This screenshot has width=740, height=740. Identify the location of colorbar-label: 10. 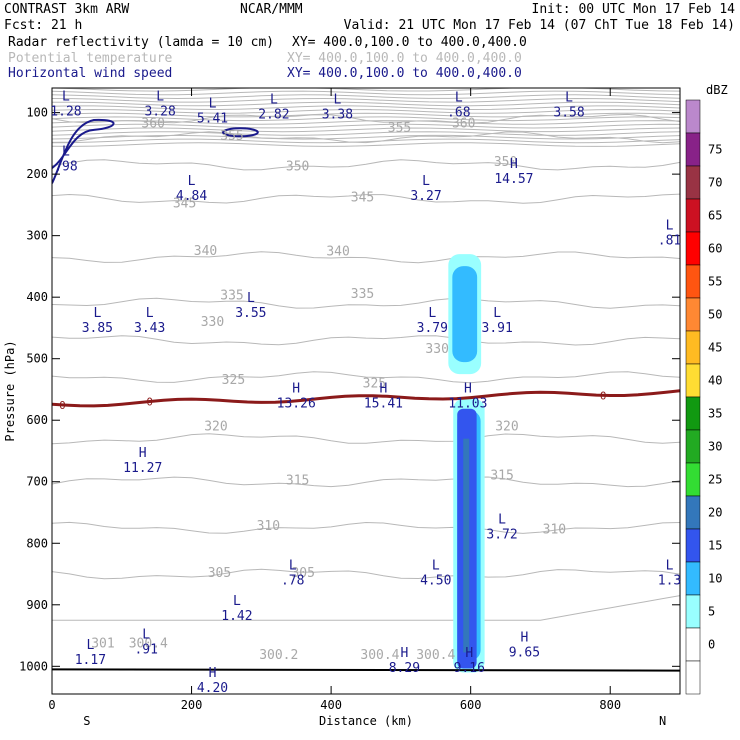
(715, 579).